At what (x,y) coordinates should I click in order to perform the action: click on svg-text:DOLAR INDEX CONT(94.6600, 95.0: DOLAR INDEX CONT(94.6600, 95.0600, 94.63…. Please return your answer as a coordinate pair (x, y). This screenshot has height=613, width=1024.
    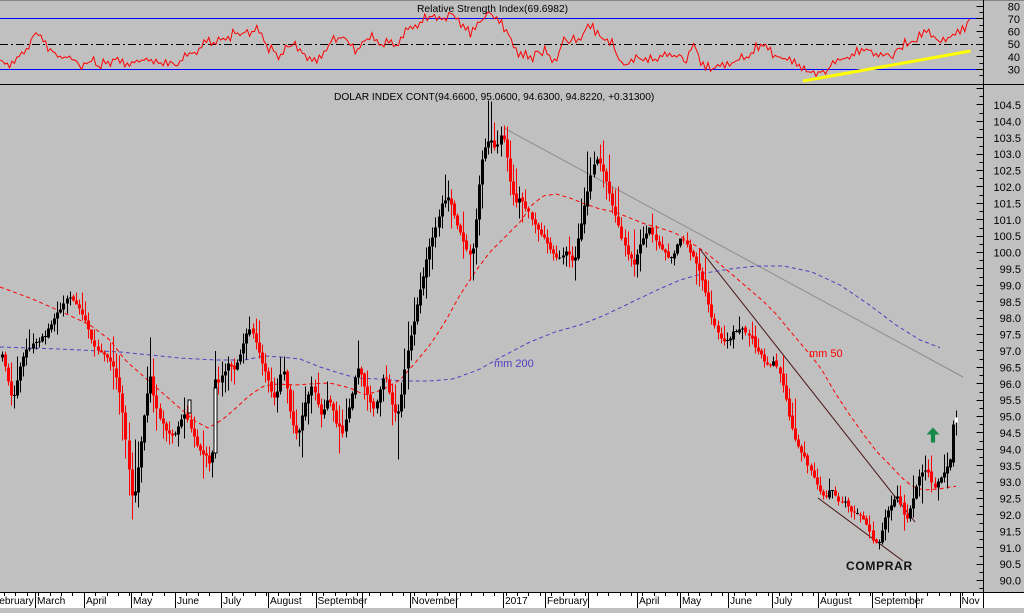
    Looking at the image, I should click on (494, 97).